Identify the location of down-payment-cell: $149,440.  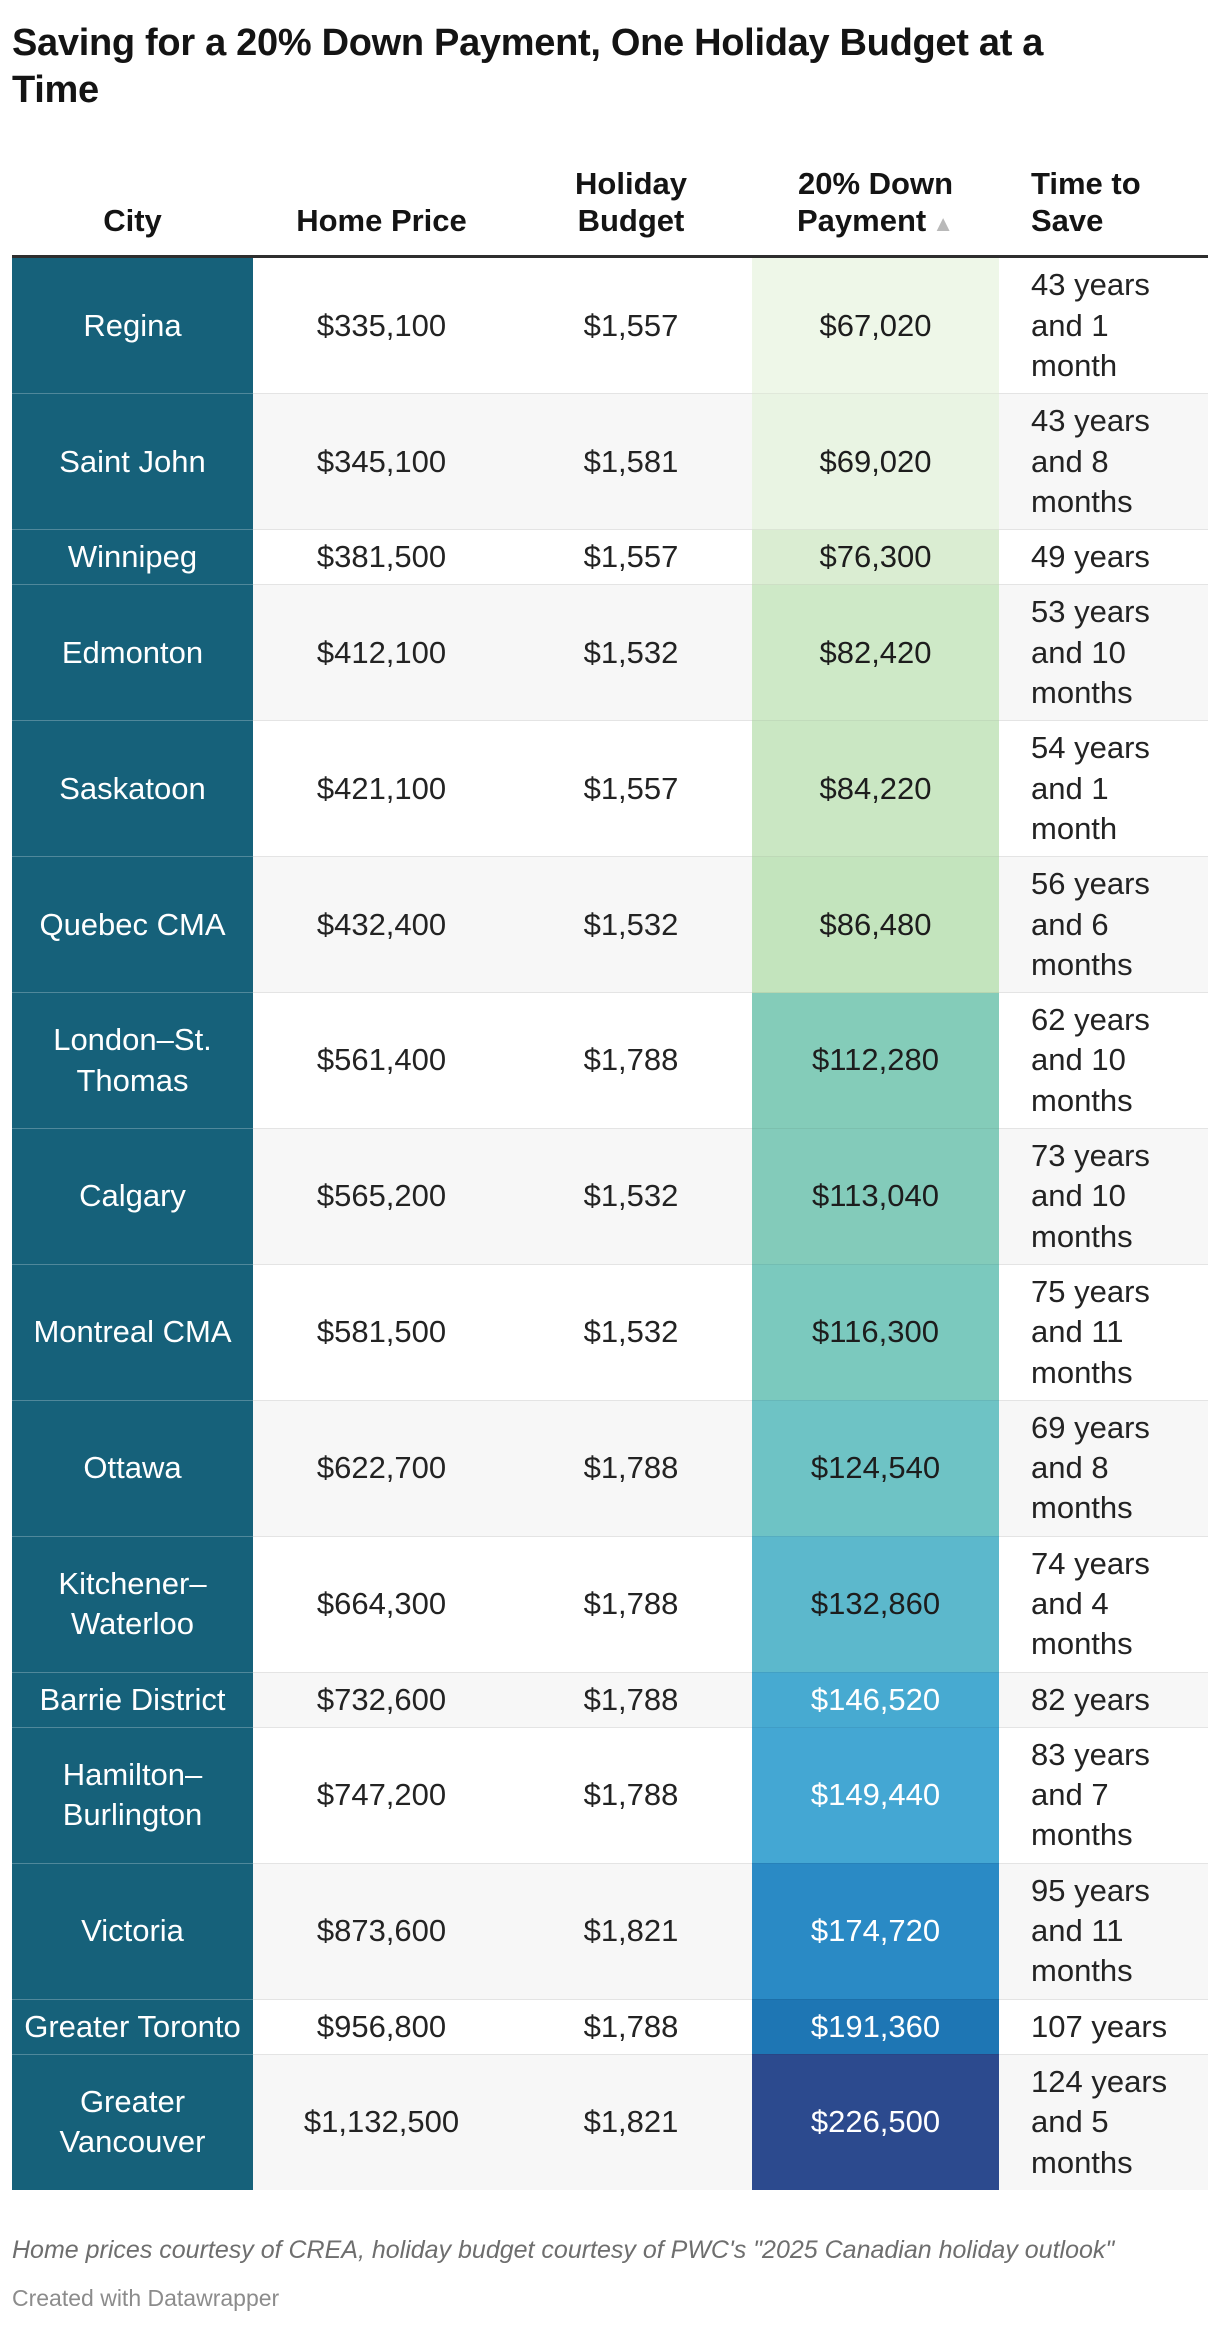
(875, 1795).